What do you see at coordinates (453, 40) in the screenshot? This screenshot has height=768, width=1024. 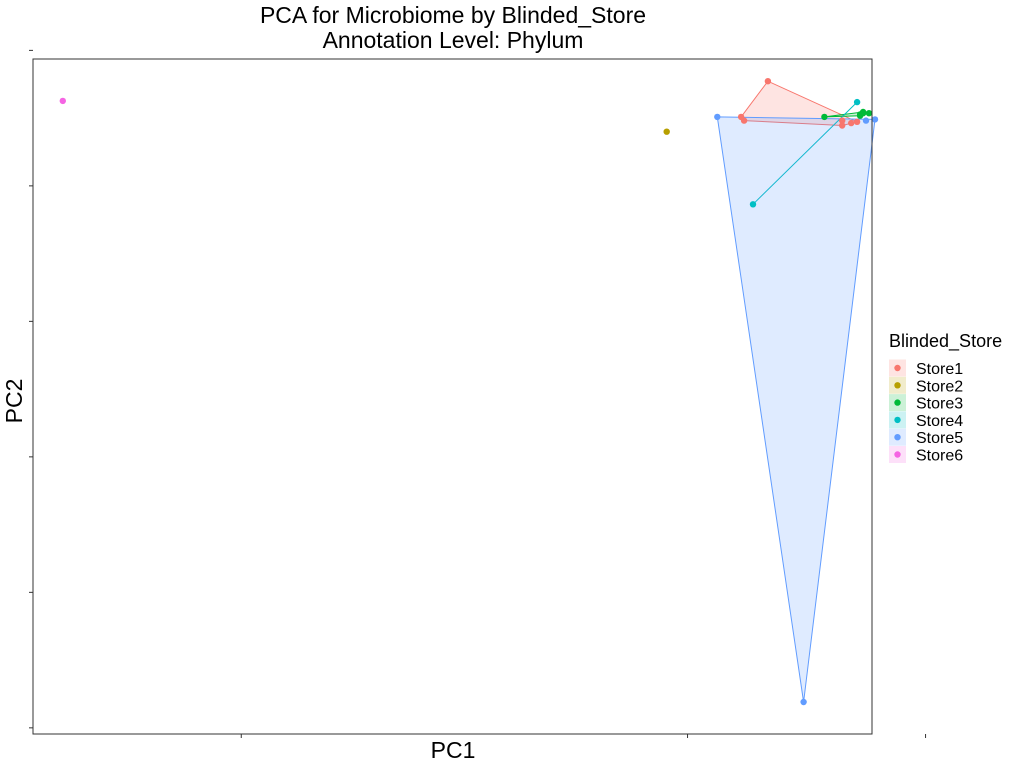 I see `chart-subtitle: Annotation Level: Phylum` at bounding box center [453, 40].